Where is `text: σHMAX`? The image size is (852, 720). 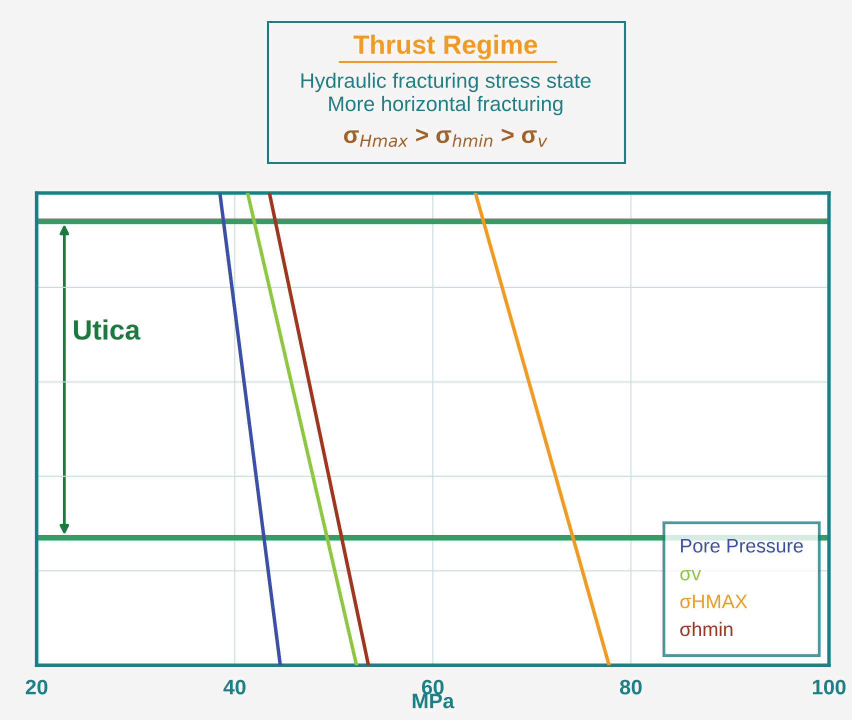 text: σHMAX is located at coordinates (714, 601).